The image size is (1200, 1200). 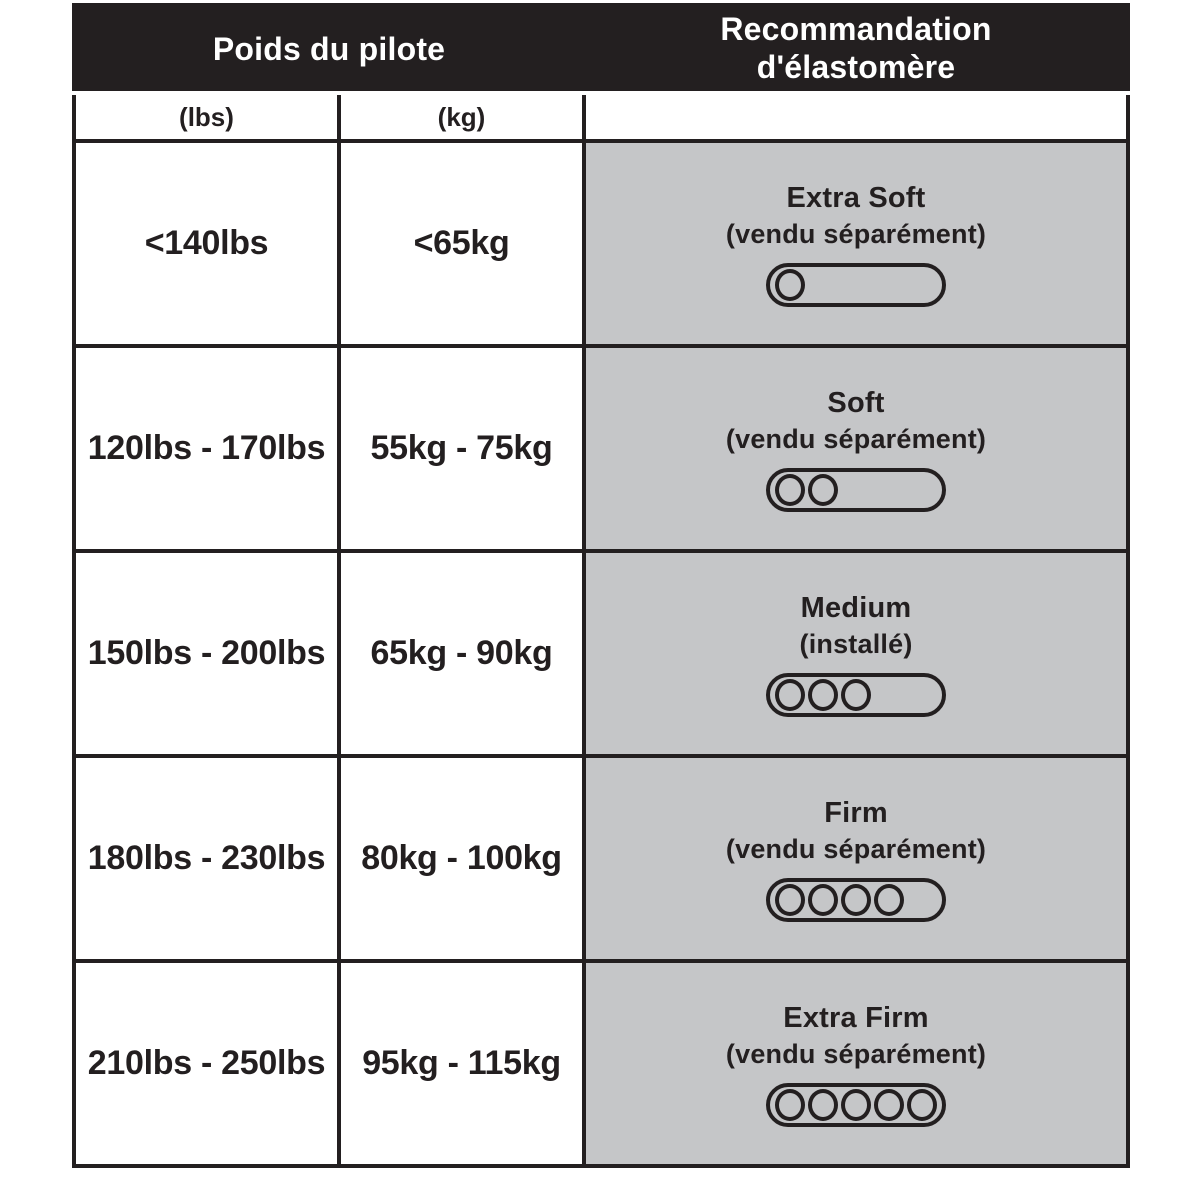 I want to click on weight-lbs-cell: 210lbs - 250lbs, so click(x=206, y=1063).